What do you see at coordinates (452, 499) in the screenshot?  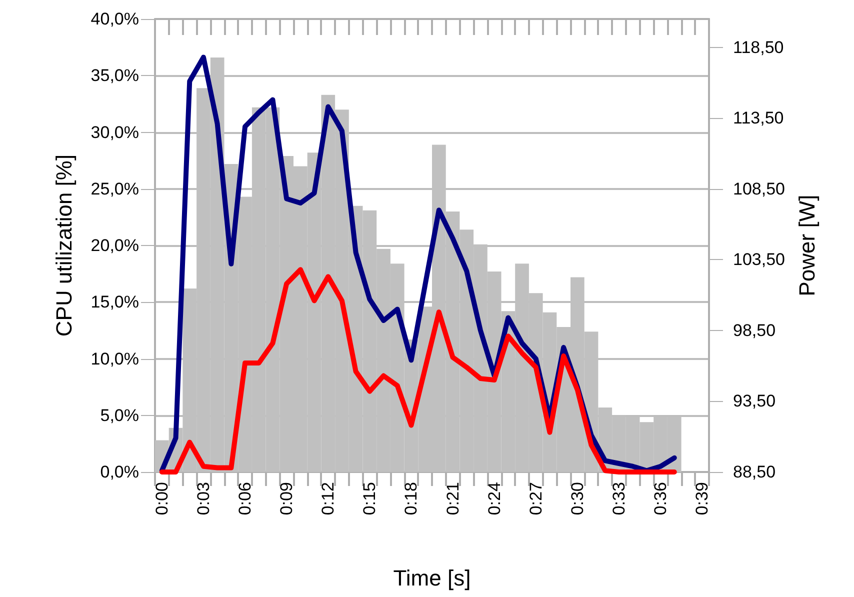 I see `x-tick-label: 0:21` at bounding box center [452, 499].